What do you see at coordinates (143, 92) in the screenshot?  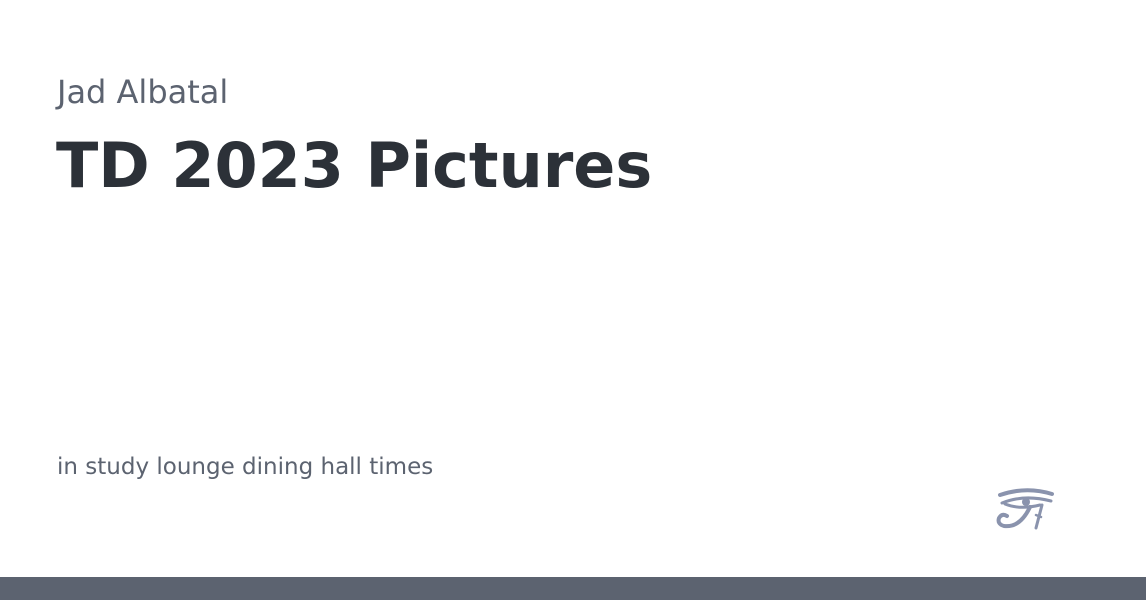 I see `author-name: Jad Albatal` at bounding box center [143, 92].